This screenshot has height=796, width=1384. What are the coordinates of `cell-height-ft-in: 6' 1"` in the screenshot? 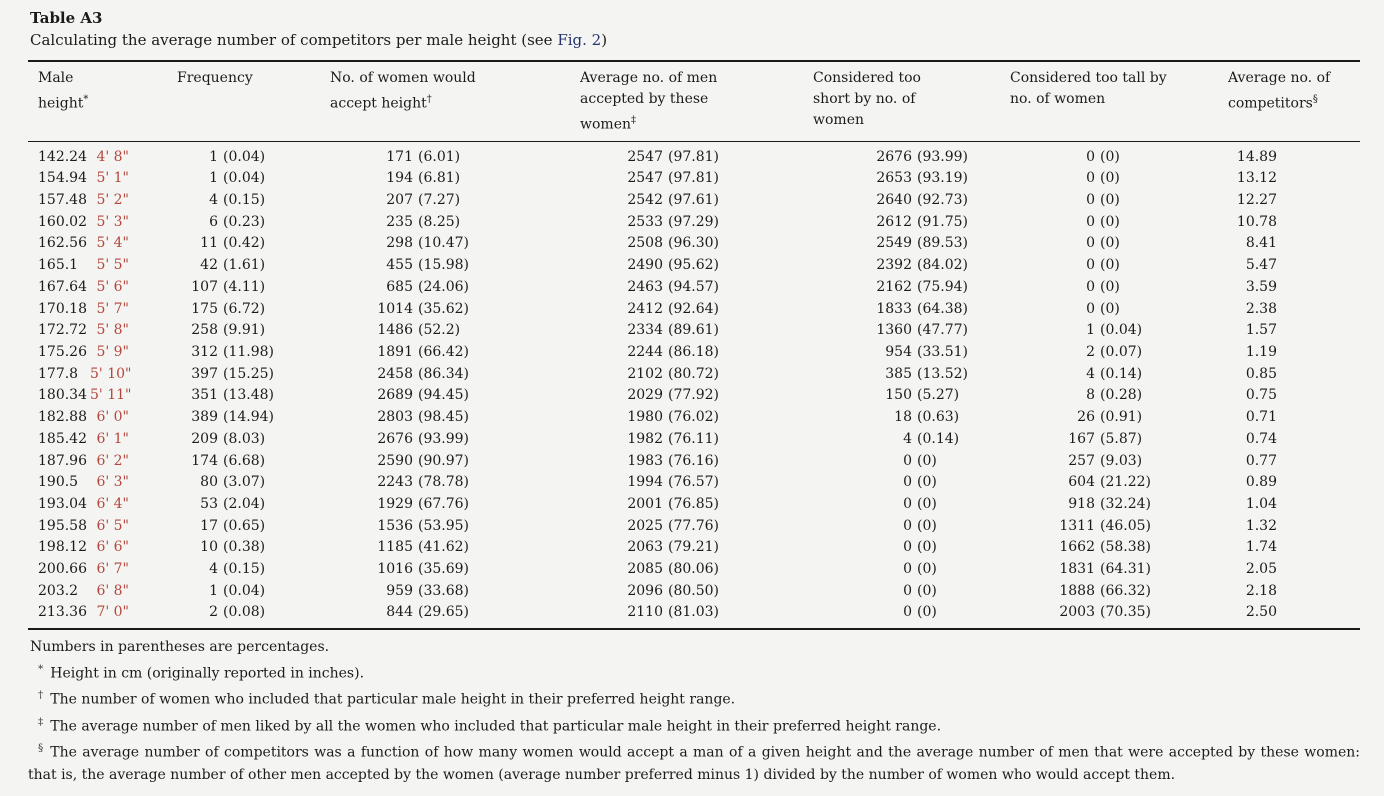 It's located at (112, 438).